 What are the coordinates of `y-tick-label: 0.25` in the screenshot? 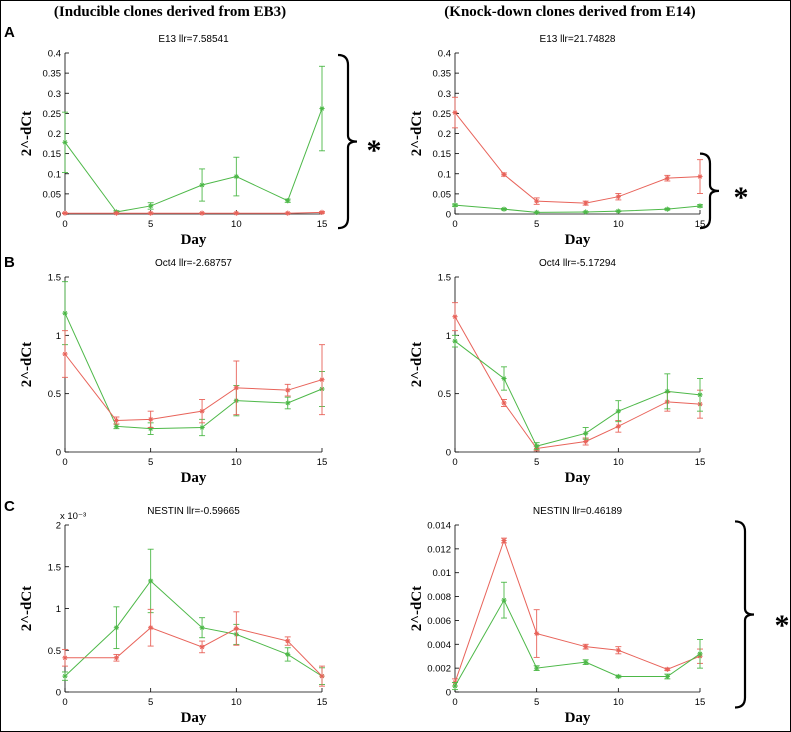 It's located at (442, 114).